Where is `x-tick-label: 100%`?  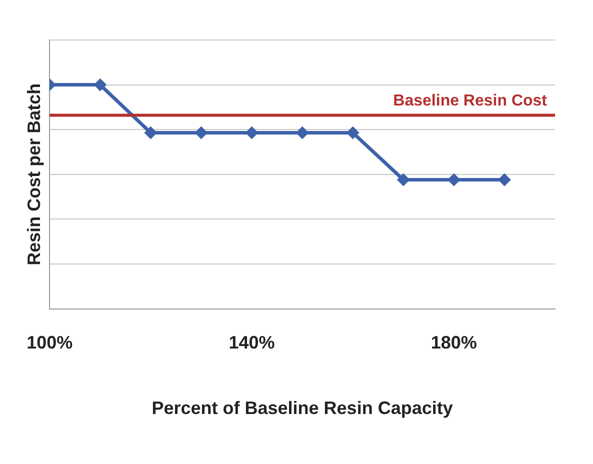 x-tick-label: 100% is located at coordinates (49, 342).